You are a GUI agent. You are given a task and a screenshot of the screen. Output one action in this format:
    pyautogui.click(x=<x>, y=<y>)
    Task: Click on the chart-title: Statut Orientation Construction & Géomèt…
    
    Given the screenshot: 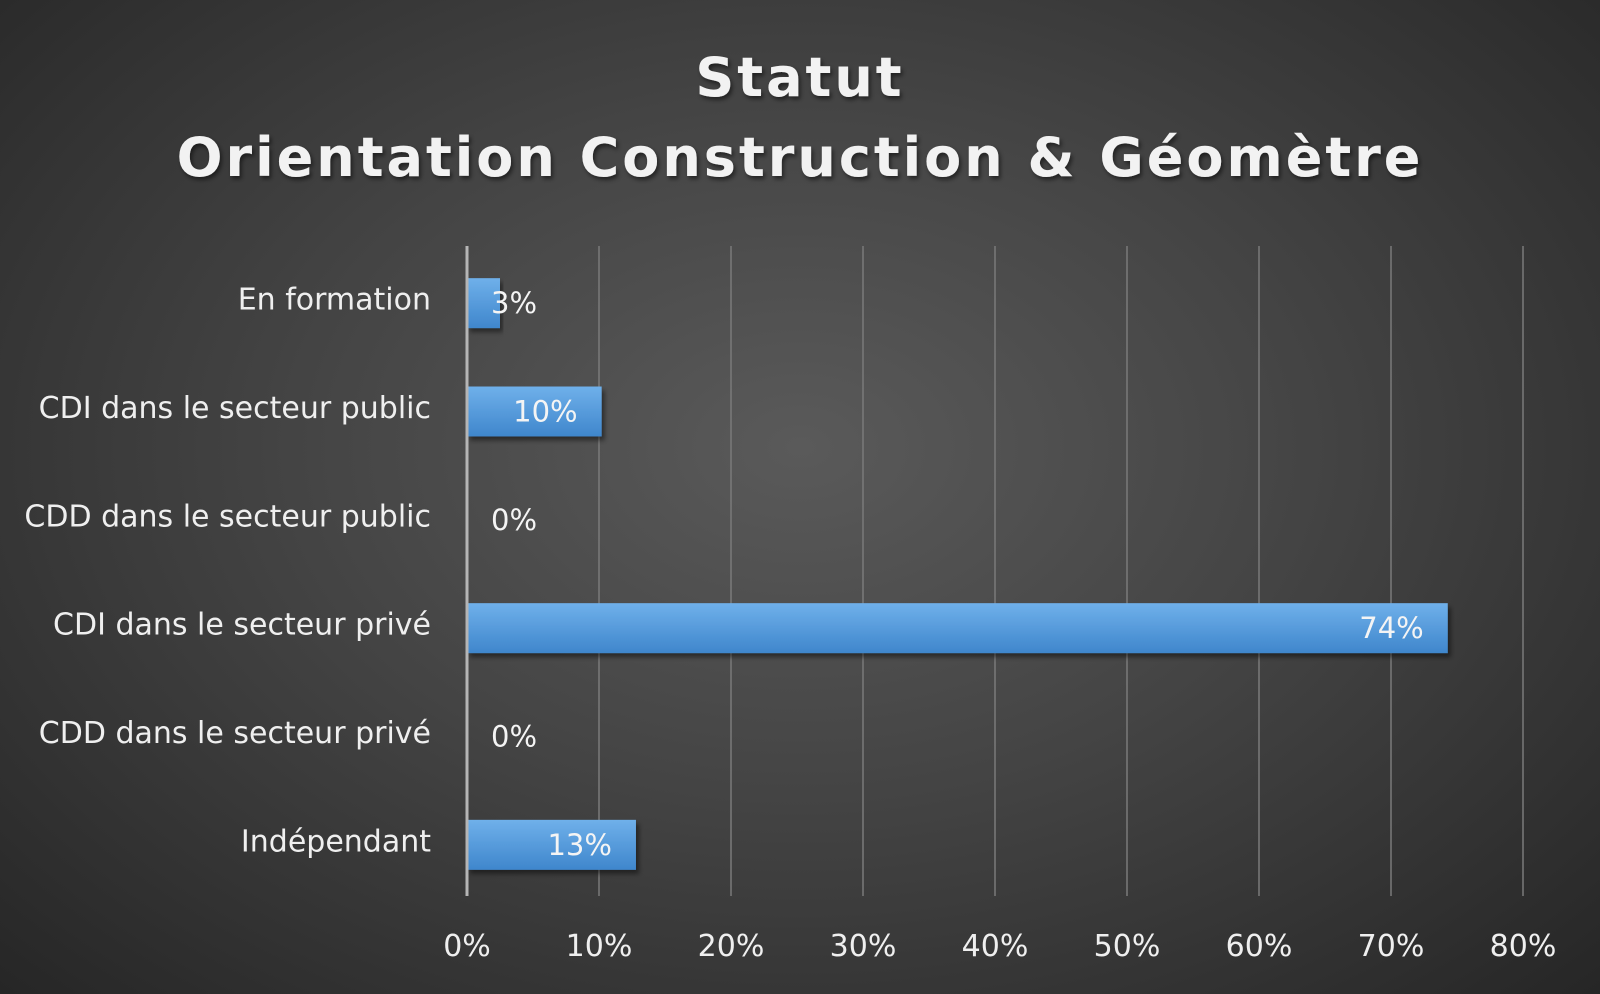 What is the action you would take?
    pyautogui.click(x=800, y=117)
    